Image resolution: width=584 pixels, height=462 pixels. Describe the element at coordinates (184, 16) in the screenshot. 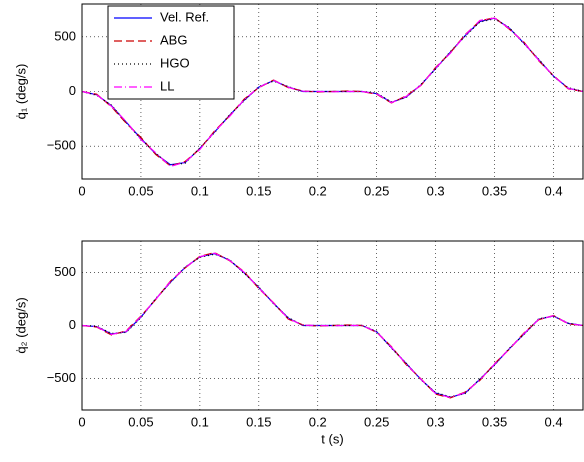

I see `legend-label: Vel. Ref.` at that location.